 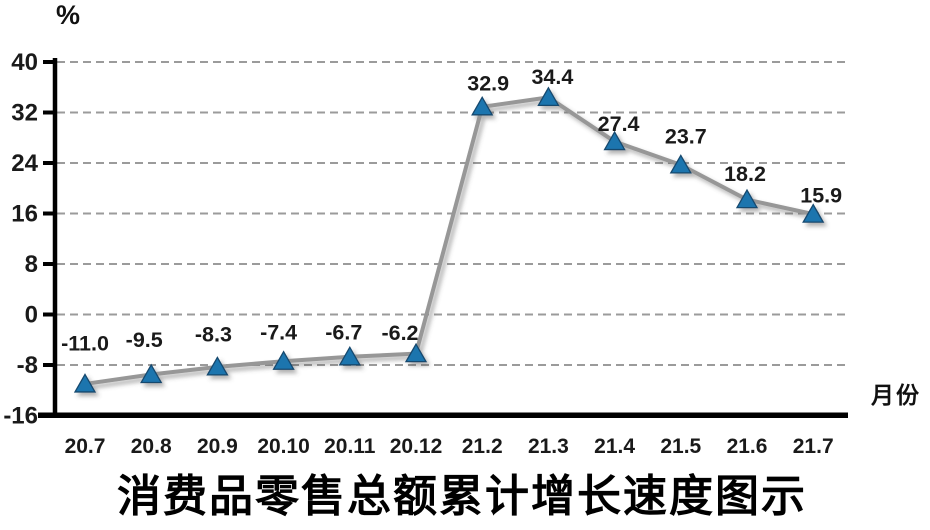 I want to click on x-tick-label: 21.5, so click(x=680, y=446).